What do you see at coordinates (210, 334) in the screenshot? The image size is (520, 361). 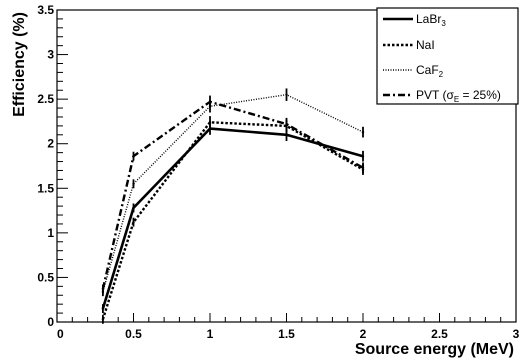 I see `x-tick-label: 1` at bounding box center [210, 334].